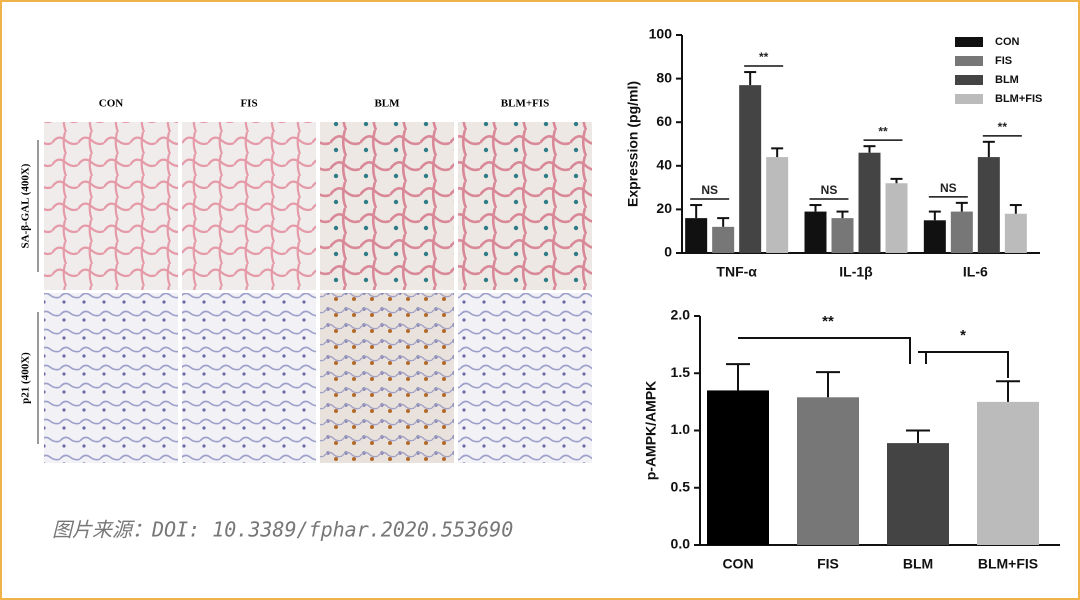 The height and width of the screenshot is (600, 1080). I want to click on column-label: BLM, so click(387, 104).